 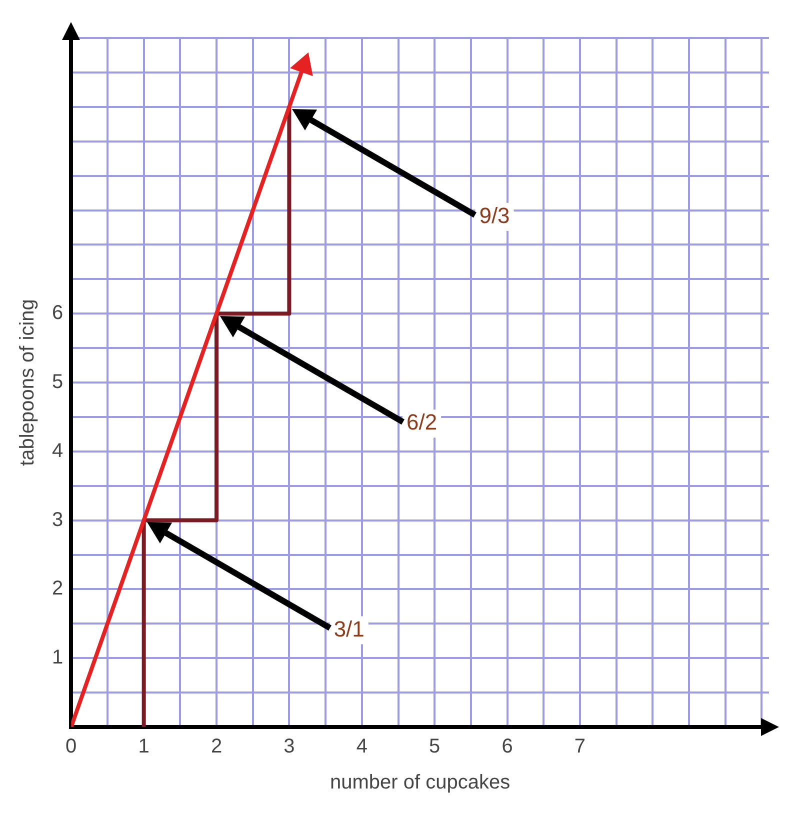 What do you see at coordinates (58, 451) in the screenshot?
I see `y-tick-label: 4` at bounding box center [58, 451].